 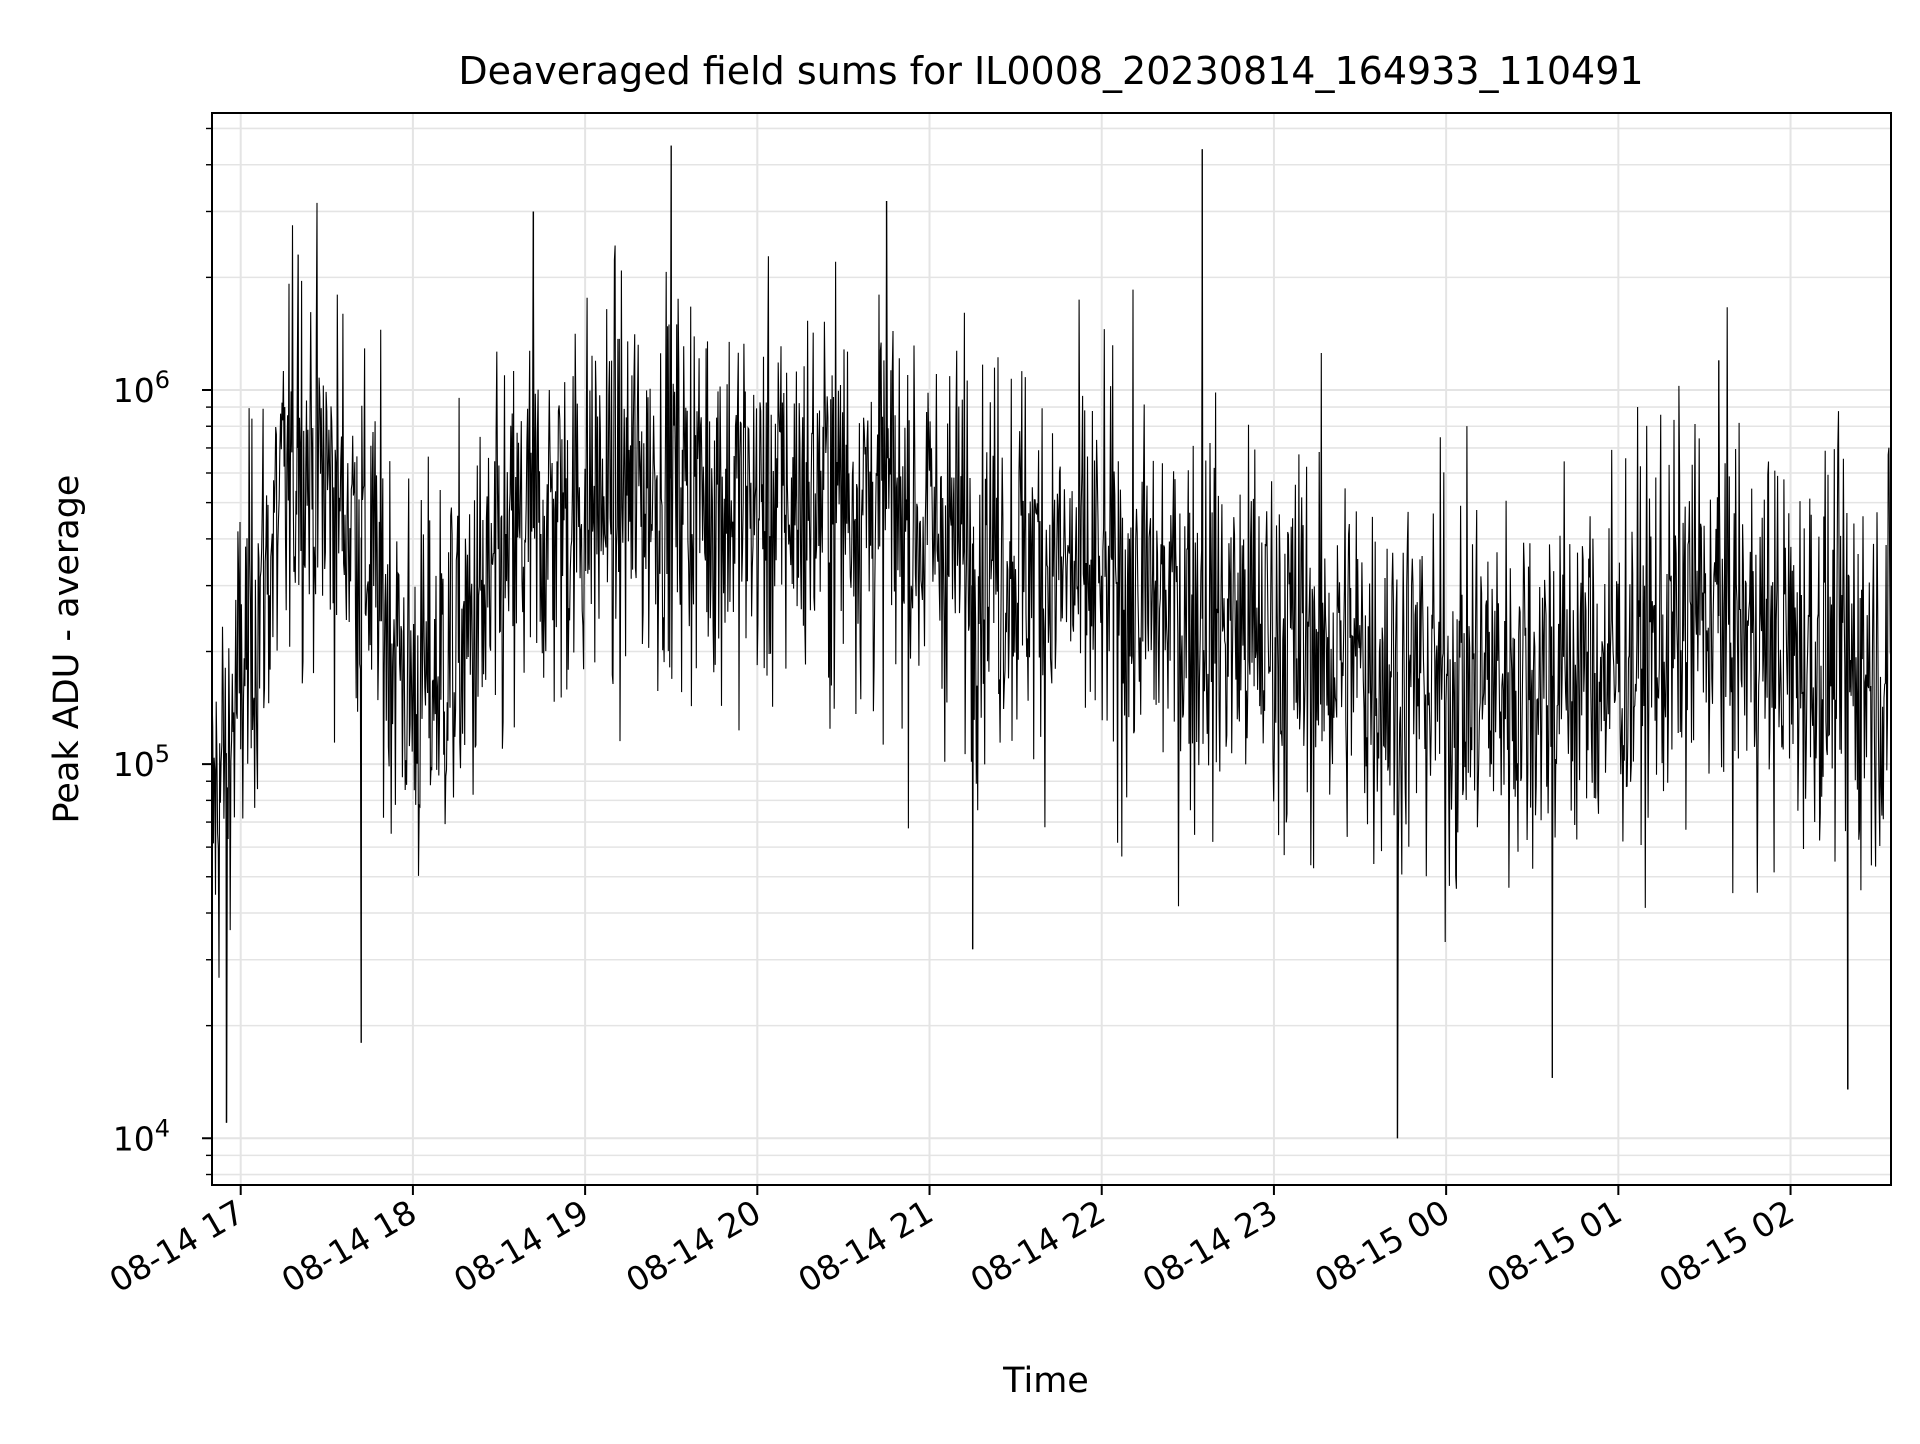 I want to click on y-tick-label: 10⁴, so click(x=141, y=1136).